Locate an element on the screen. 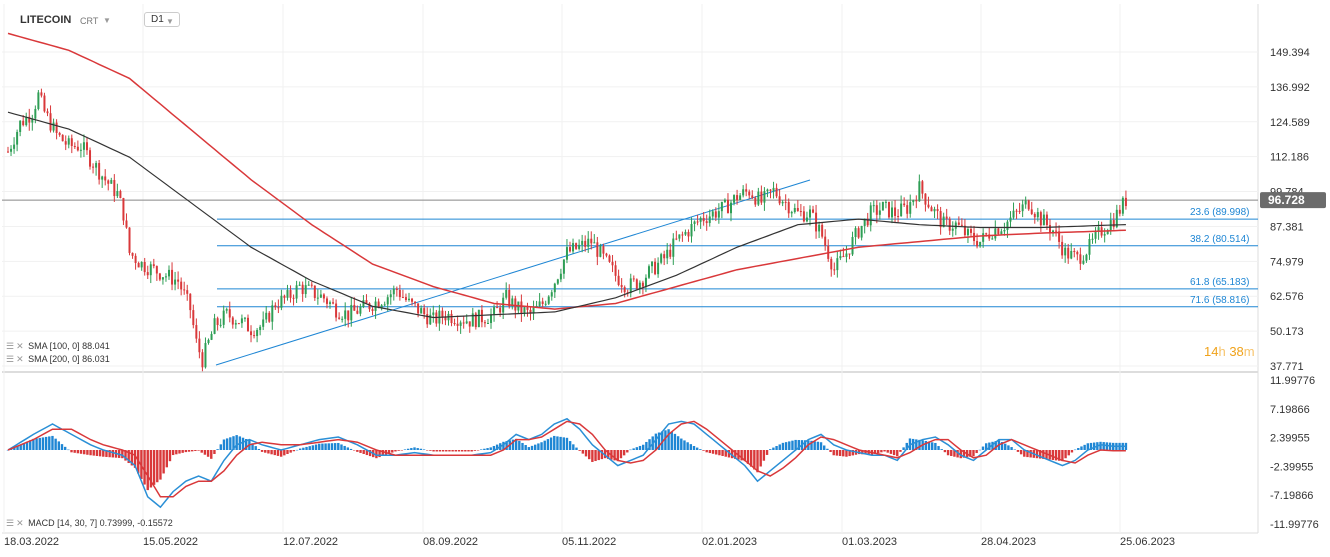 The image size is (1330, 557). timeframe-select: D1 is located at coordinates (162, 19).